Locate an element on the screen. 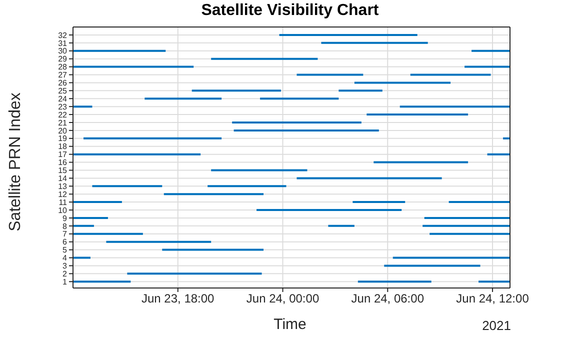 The height and width of the screenshot is (338, 561). y-tick-label: 31 is located at coordinates (63, 43).